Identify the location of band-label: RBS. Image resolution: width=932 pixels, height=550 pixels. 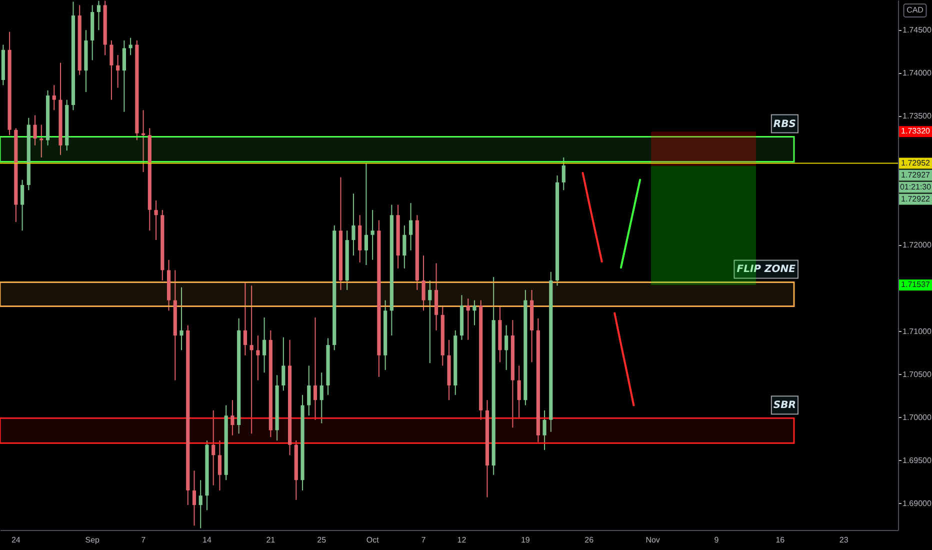
(784, 124).